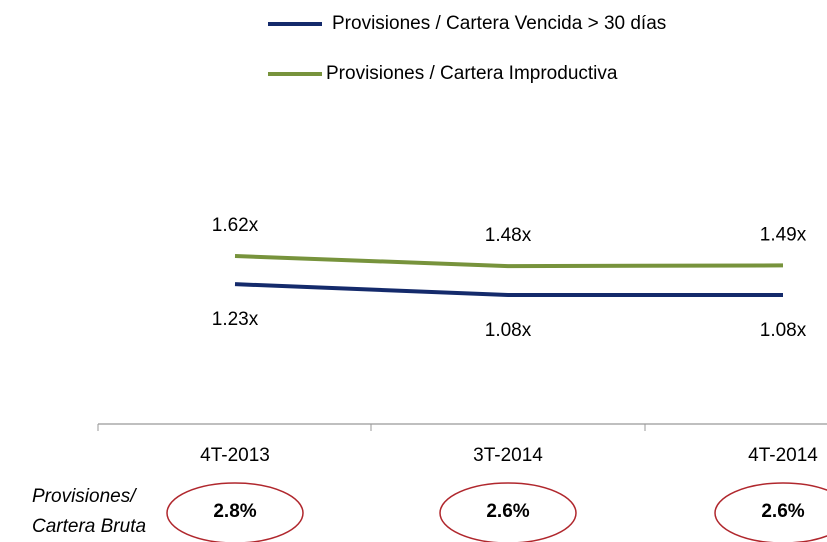  Describe the element at coordinates (235, 455) in the screenshot. I see `x-tick-label: 4T-2013` at that location.